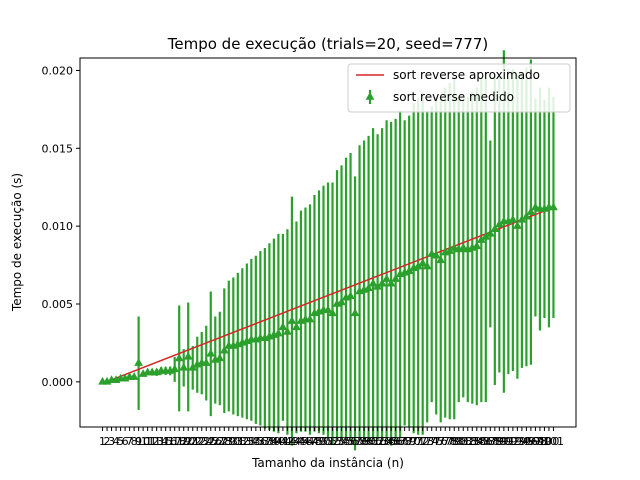 Image resolution: width=640 pixels, height=480 pixels. Describe the element at coordinates (391, 441) in the screenshot. I see `x-tick-label: 65` at that location.